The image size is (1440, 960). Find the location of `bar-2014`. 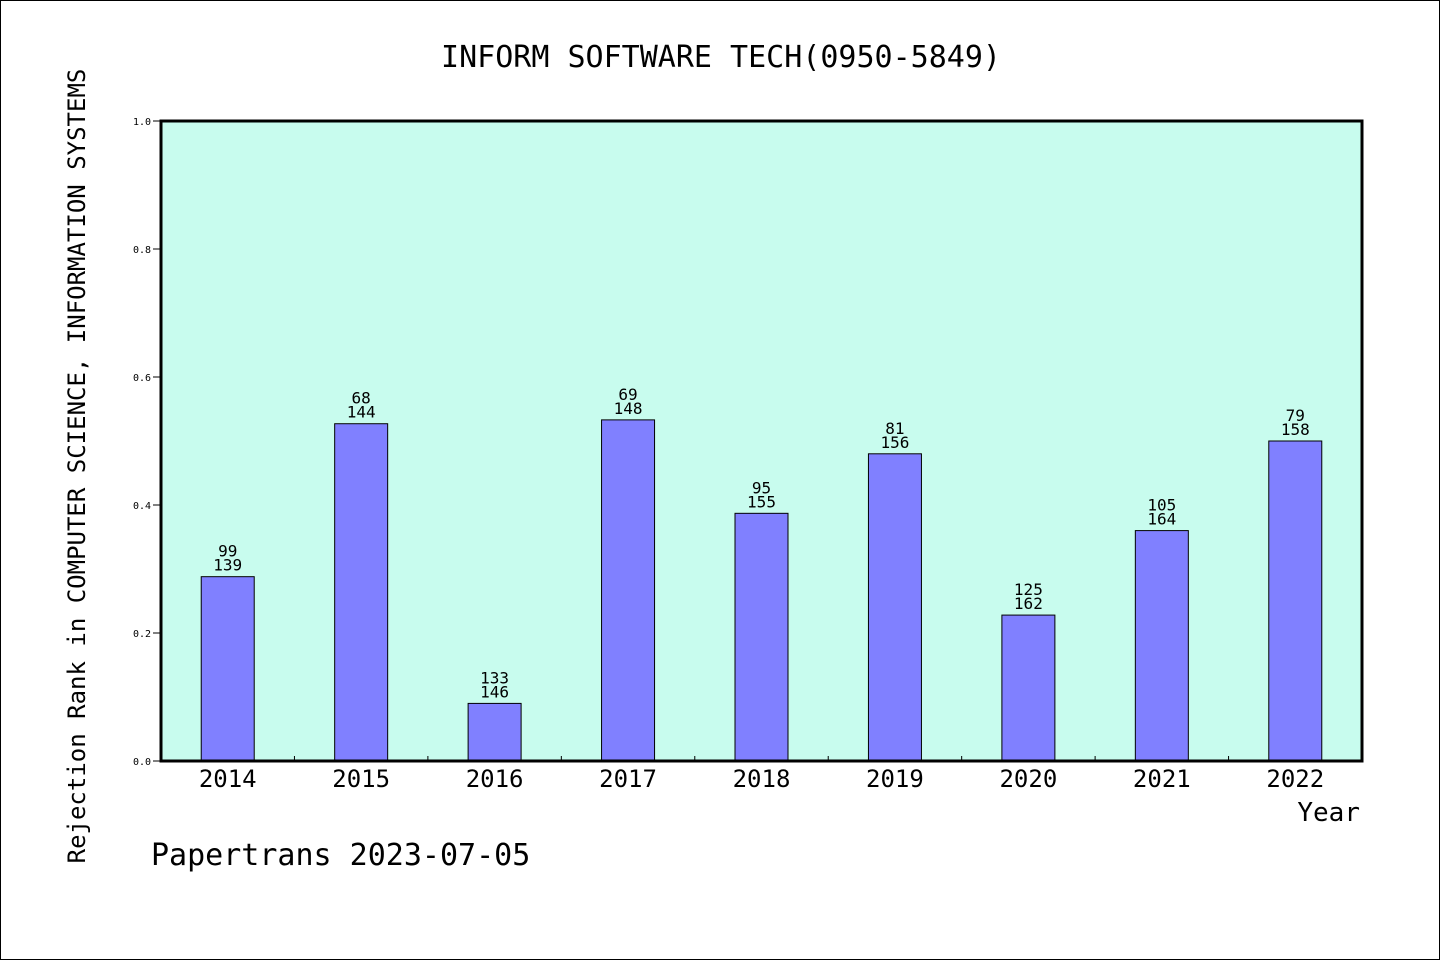

bar-2014 is located at coordinates (227, 669).